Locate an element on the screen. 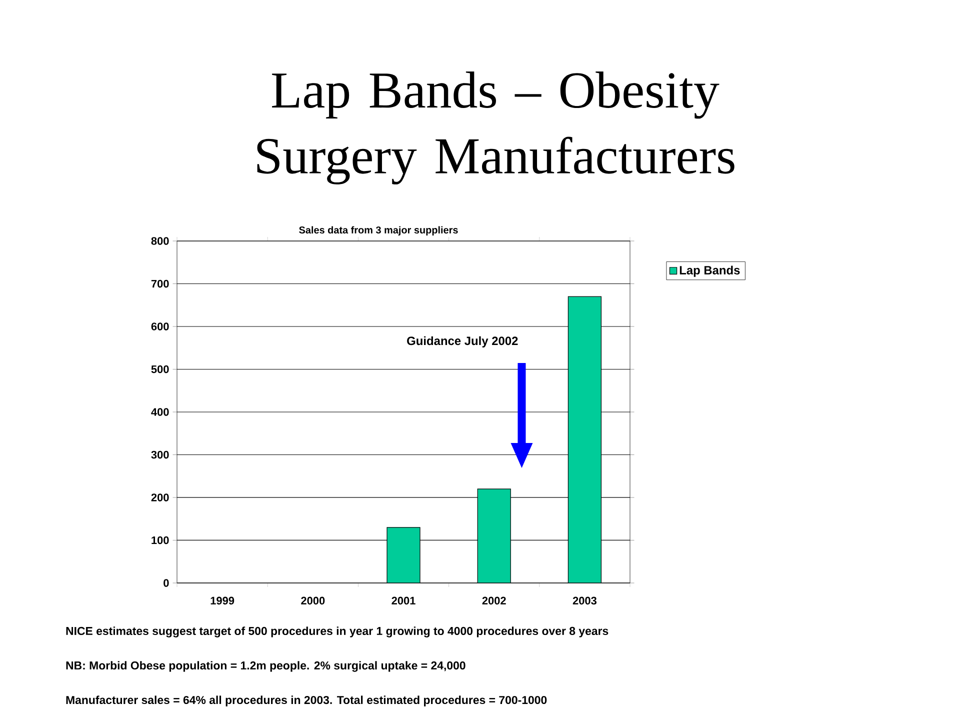  y-tick-label: 100 is located at coordinates (160, 540).